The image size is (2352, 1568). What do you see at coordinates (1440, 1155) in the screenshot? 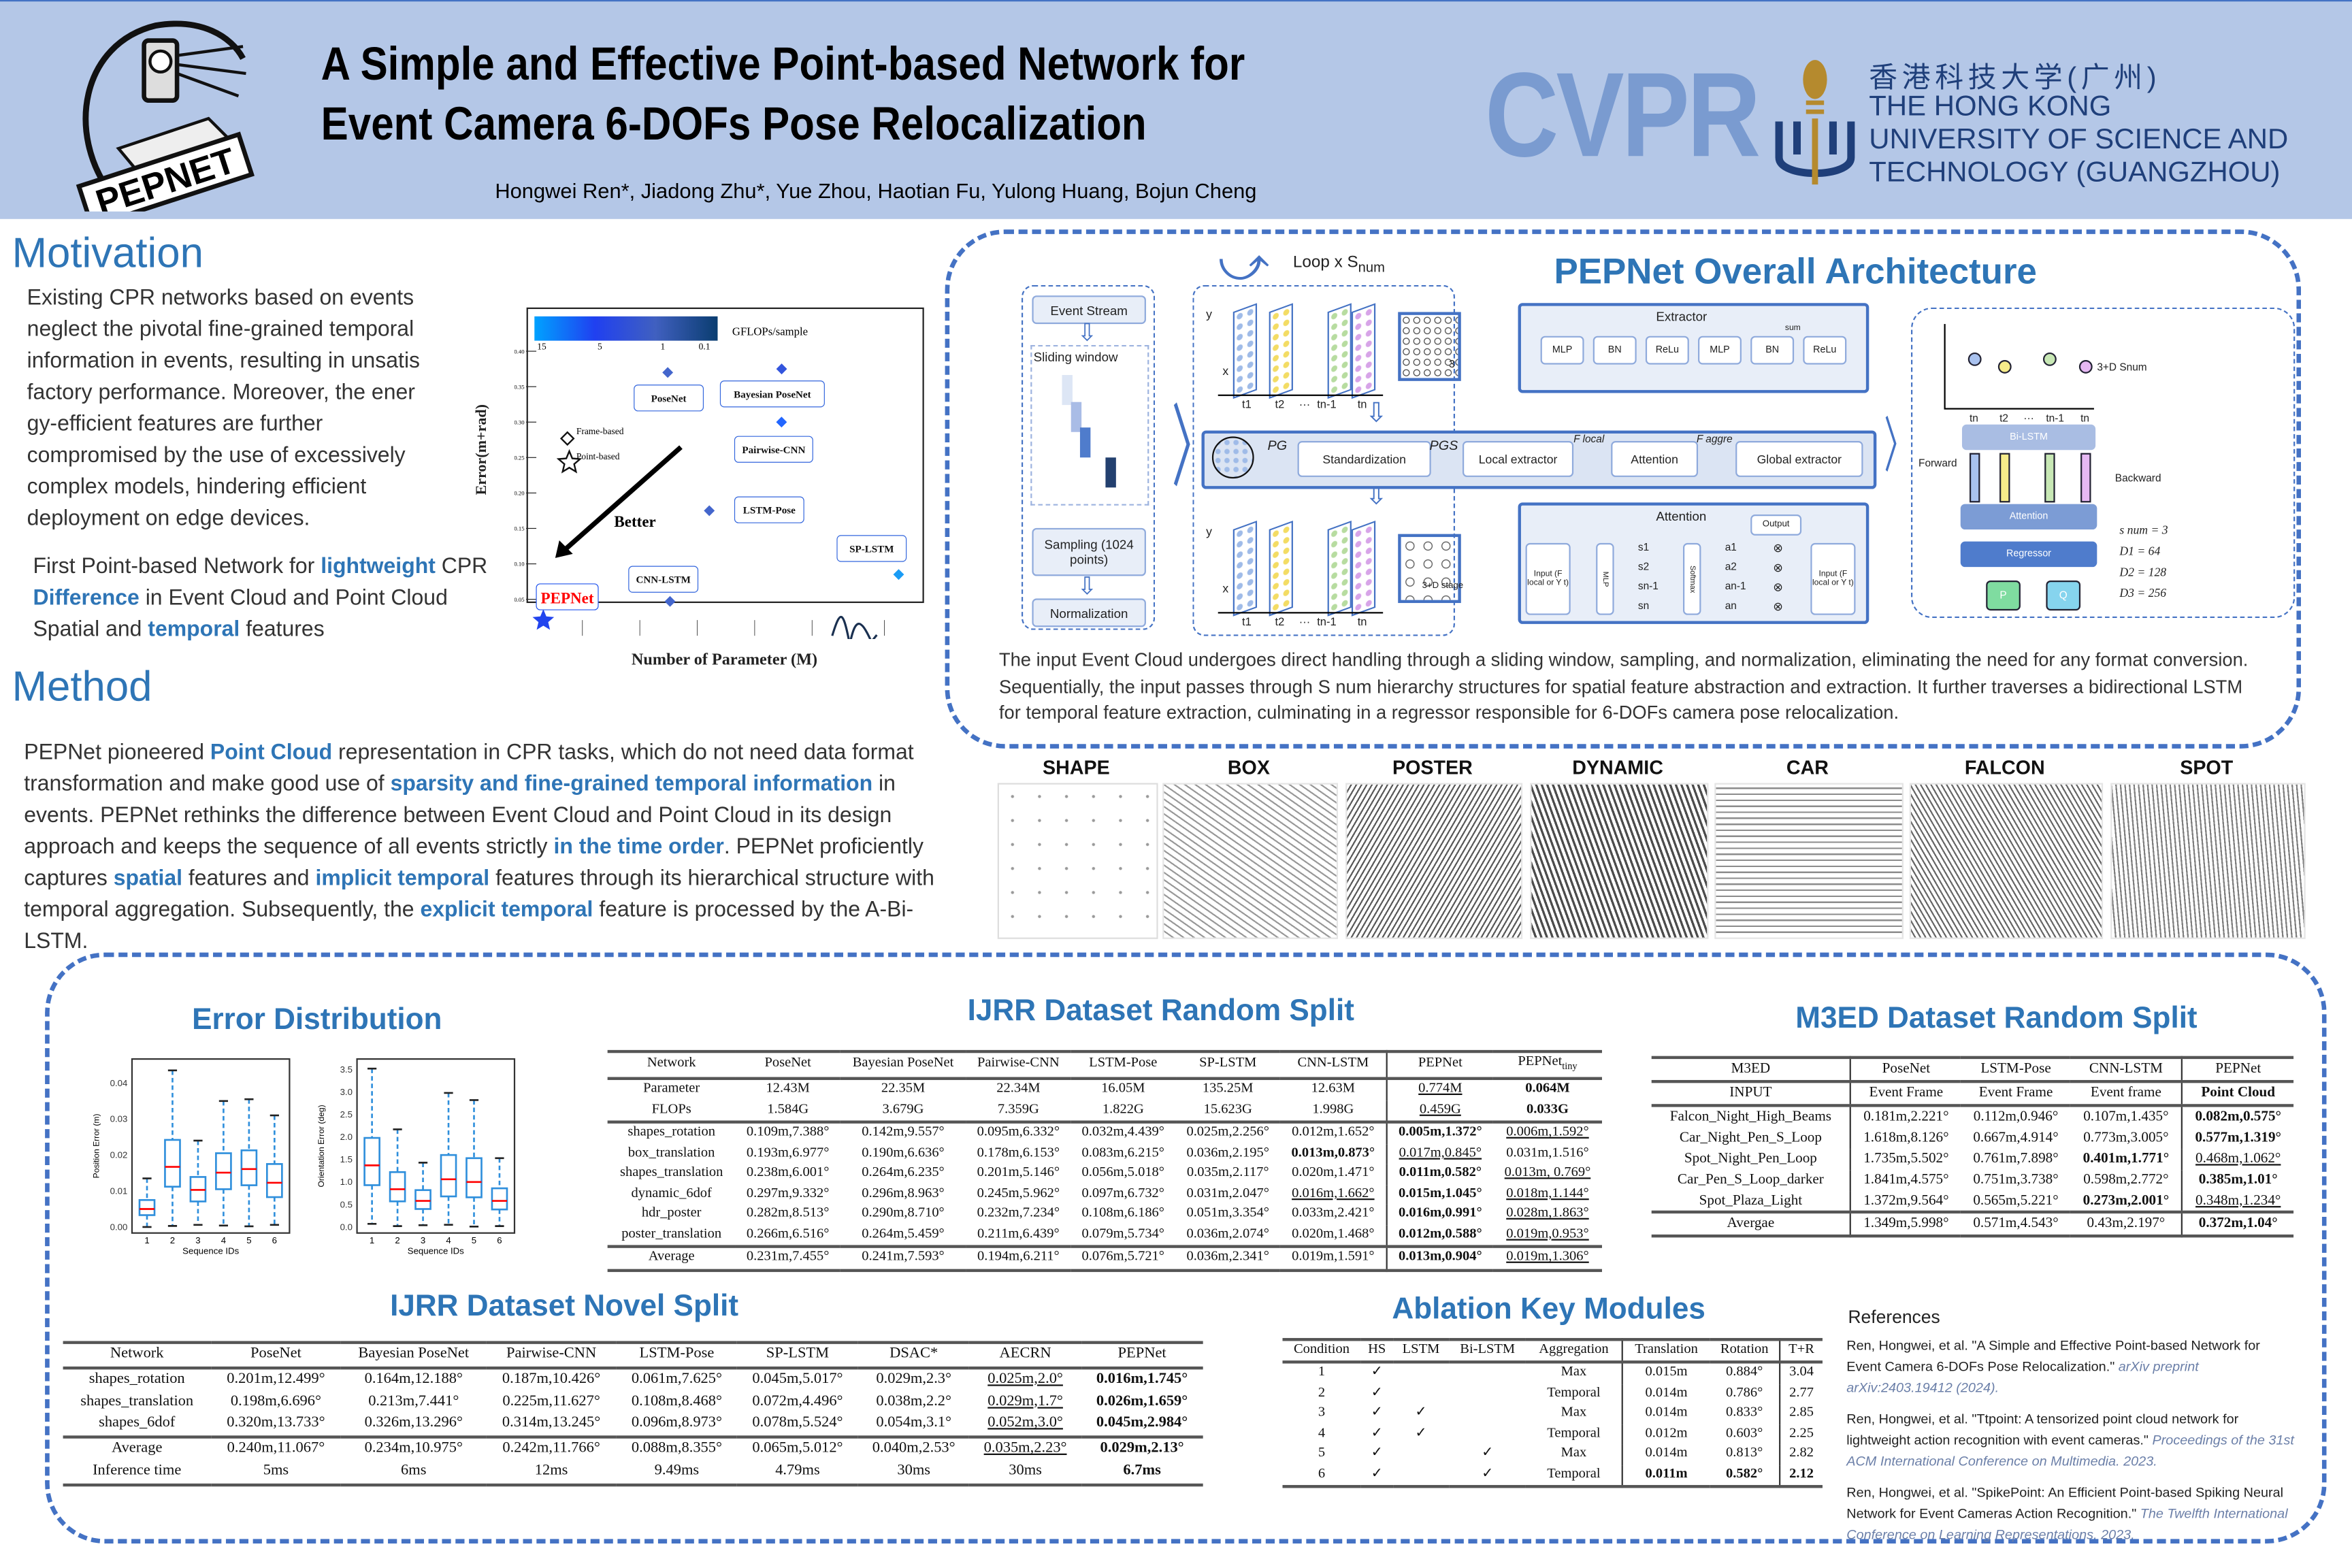
I see `table-cell: 0.017m,0.845°` at bounding box center [1440, 1155].